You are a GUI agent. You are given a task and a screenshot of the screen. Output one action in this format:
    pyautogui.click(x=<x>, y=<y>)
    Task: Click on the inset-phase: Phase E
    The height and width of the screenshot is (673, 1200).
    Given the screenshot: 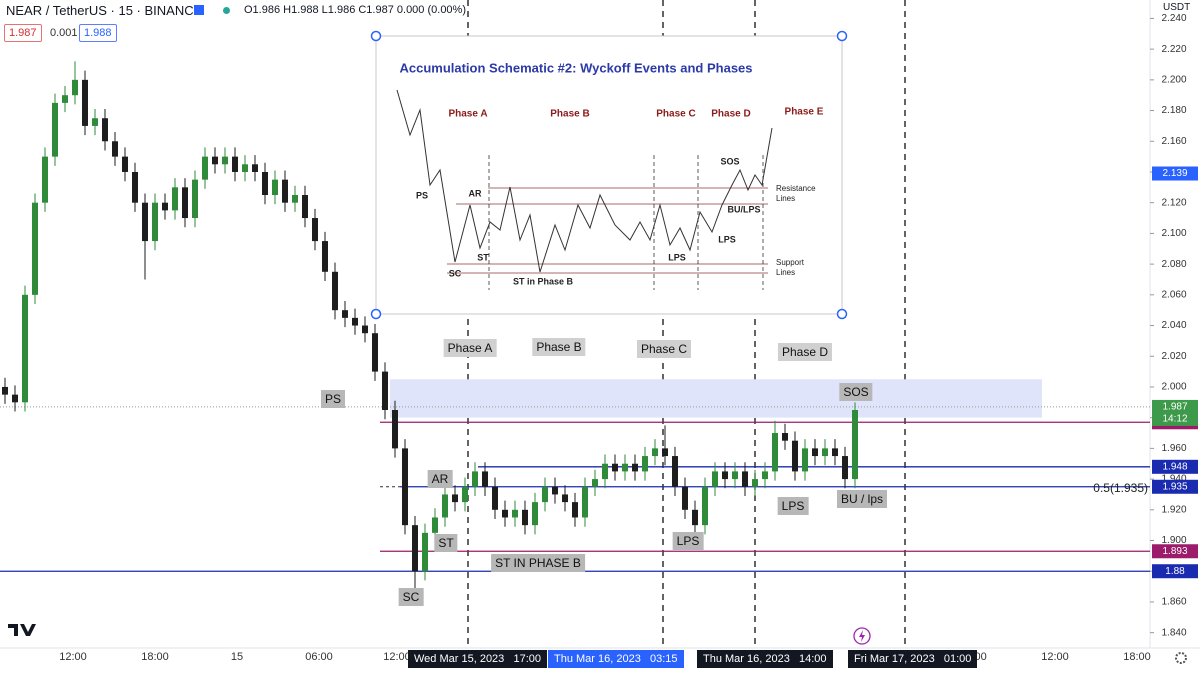 What is the action you would take?
    pyautogui.click(x=804, y=112)
    